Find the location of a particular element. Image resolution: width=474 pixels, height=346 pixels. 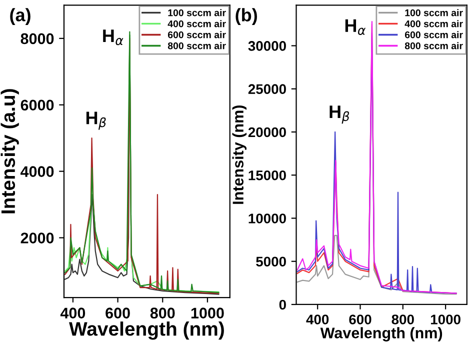

y-tick-label: 4000 is located at coordinates (37, 171).